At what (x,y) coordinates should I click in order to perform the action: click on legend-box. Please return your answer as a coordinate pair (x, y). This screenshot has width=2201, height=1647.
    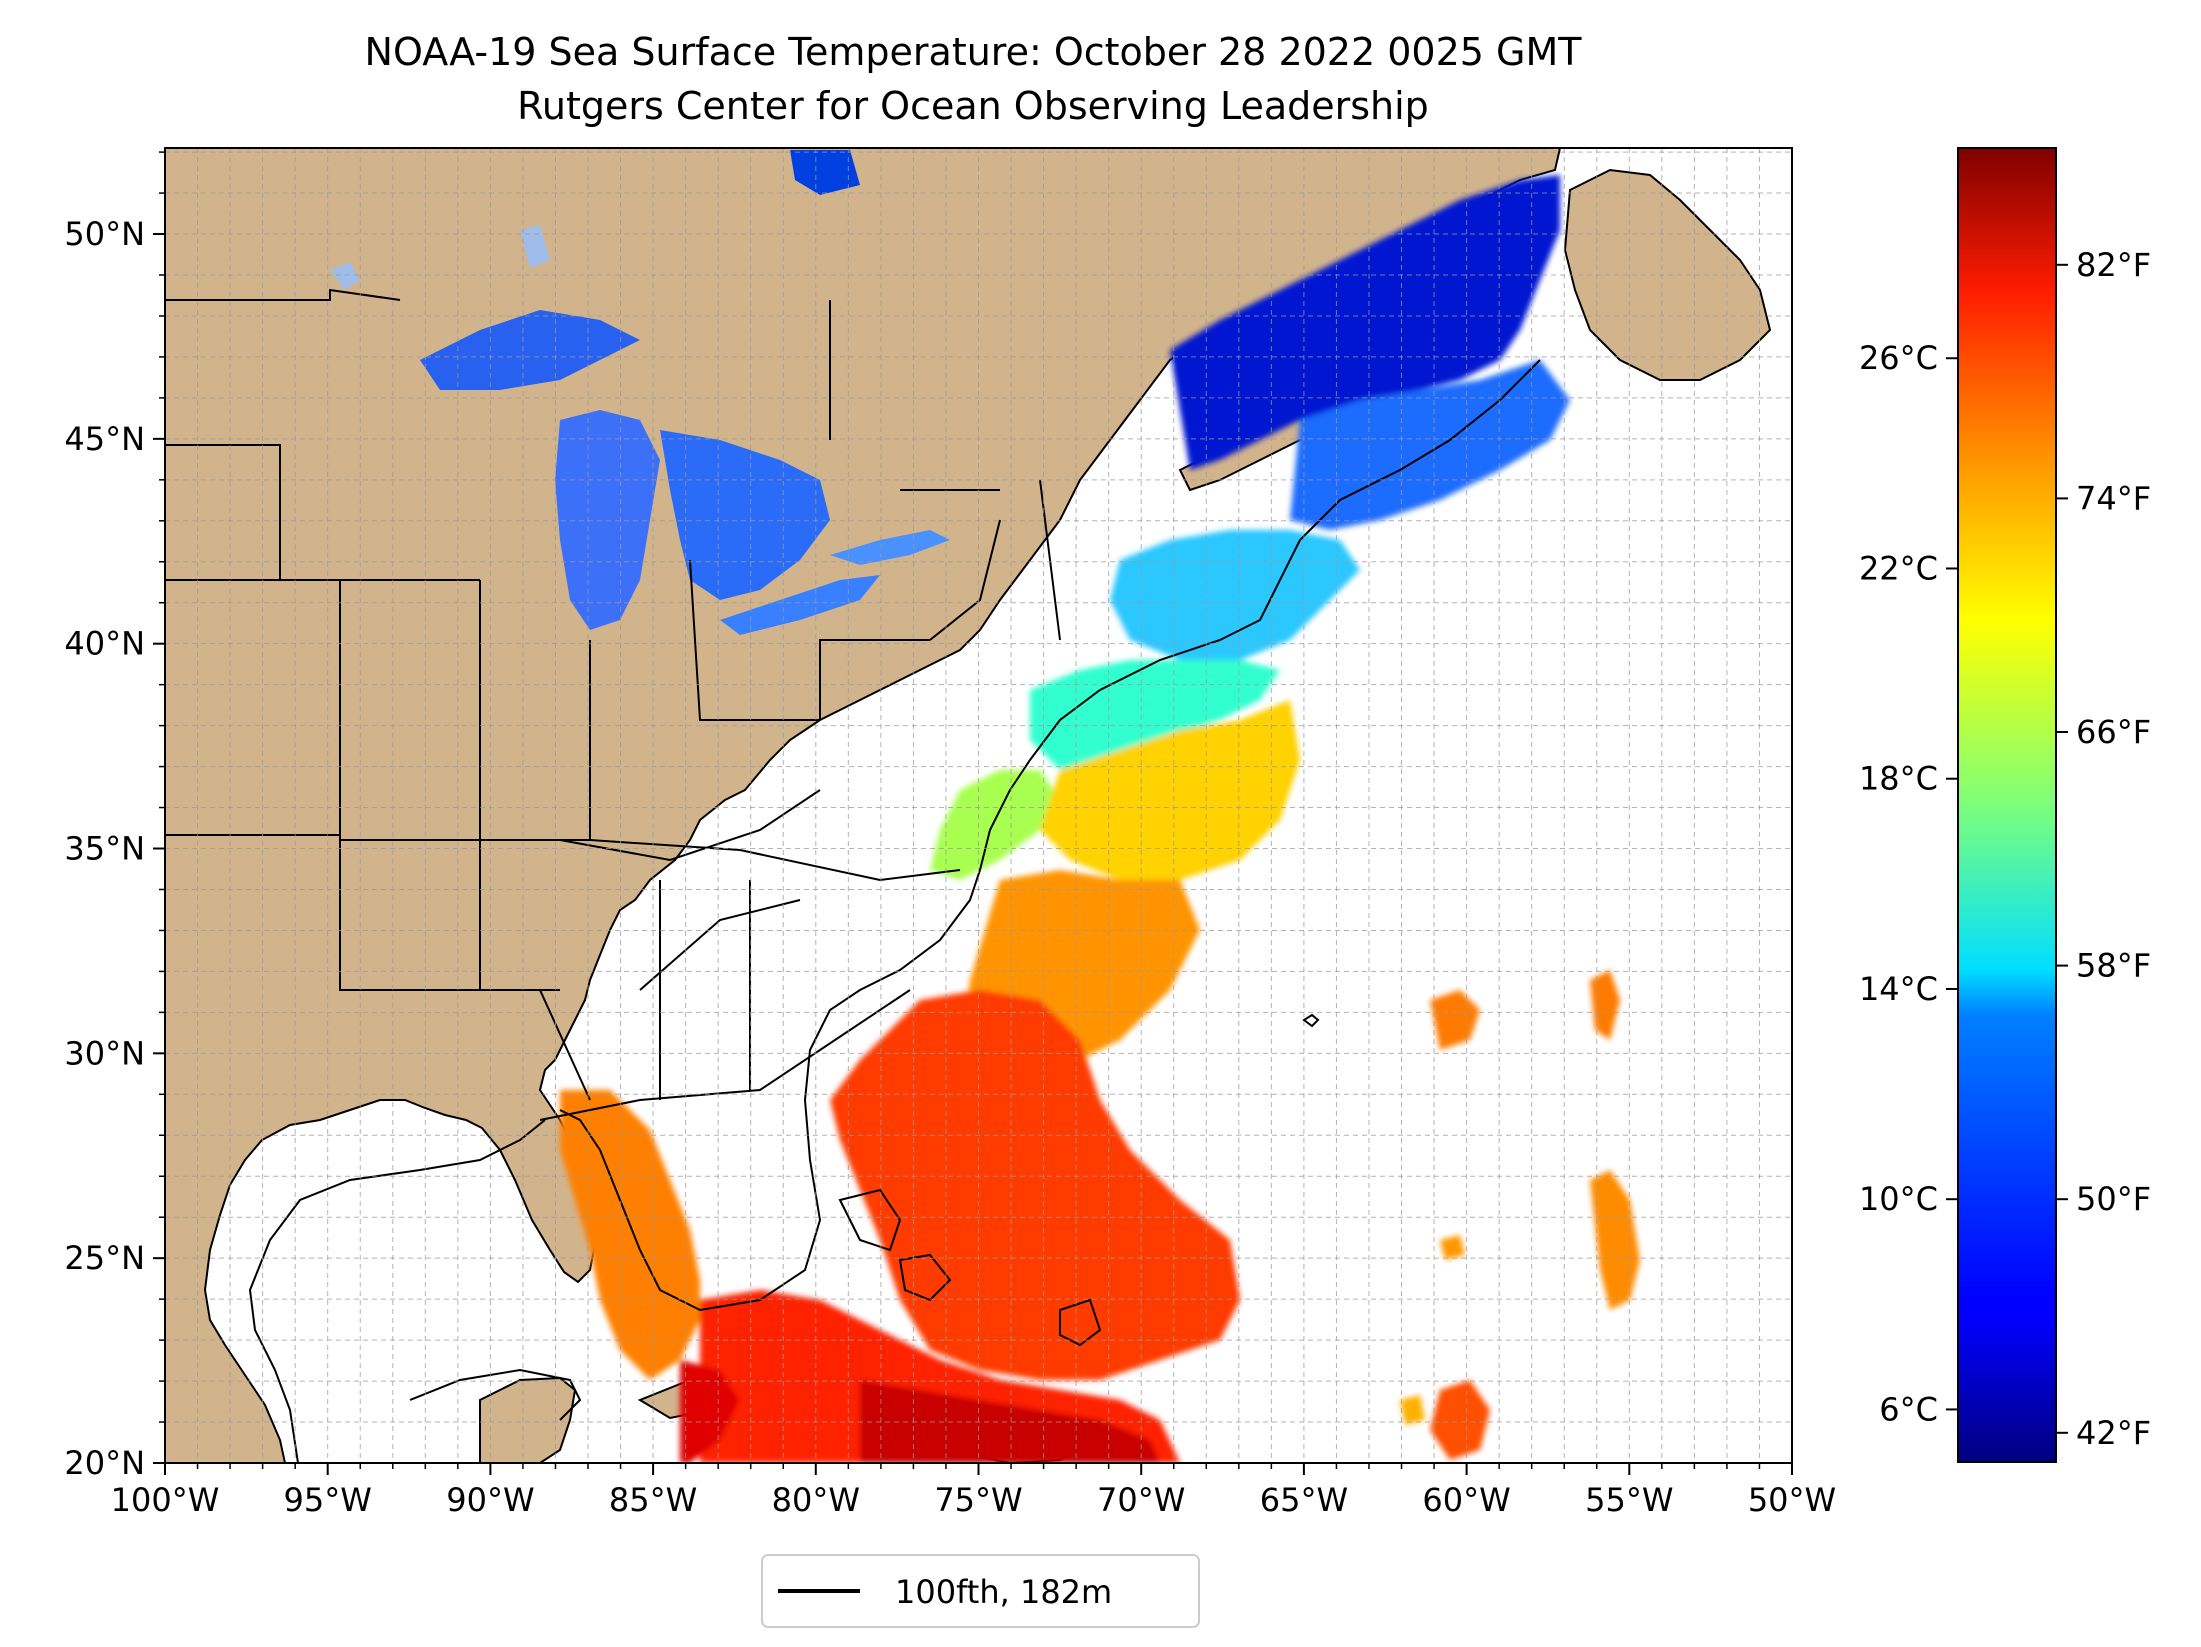
    Looking at the image, I should click on (980, 1591).